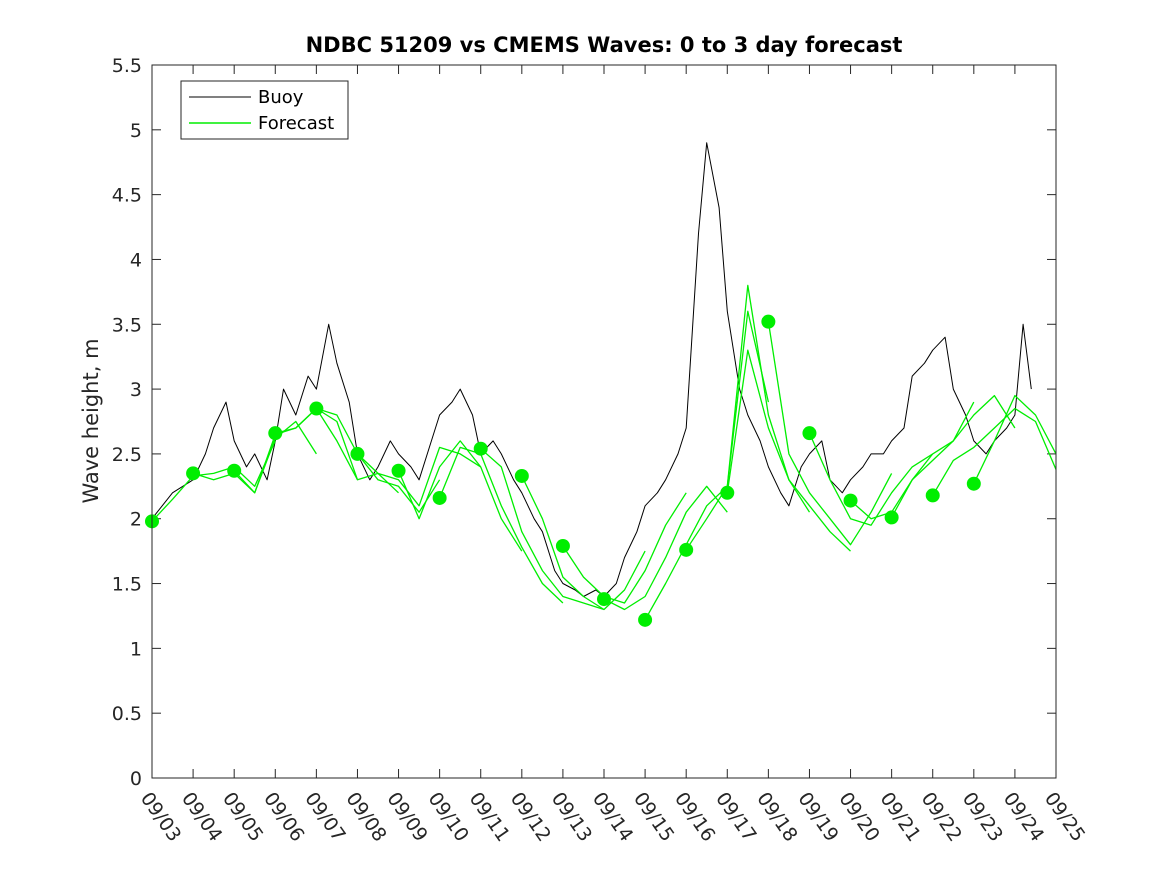  What do you see at coordinates (127, 422) in the screenshot?
I see `y-tick-labels: 0 0.5 1 1.5 2 2.5 3 3.5 4 4.5 5 5.5` at bounding box center [127, 422].